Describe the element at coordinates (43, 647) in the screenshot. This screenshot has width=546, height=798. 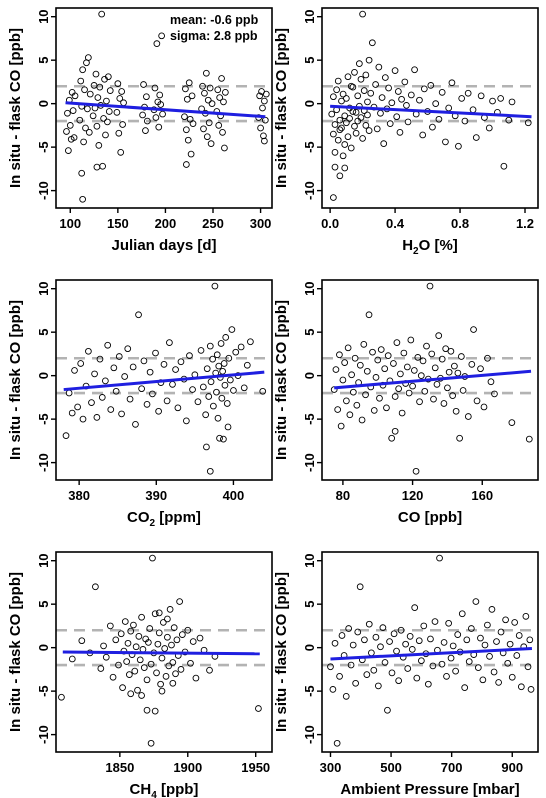
I see `y-tick-label: 0` at that location.